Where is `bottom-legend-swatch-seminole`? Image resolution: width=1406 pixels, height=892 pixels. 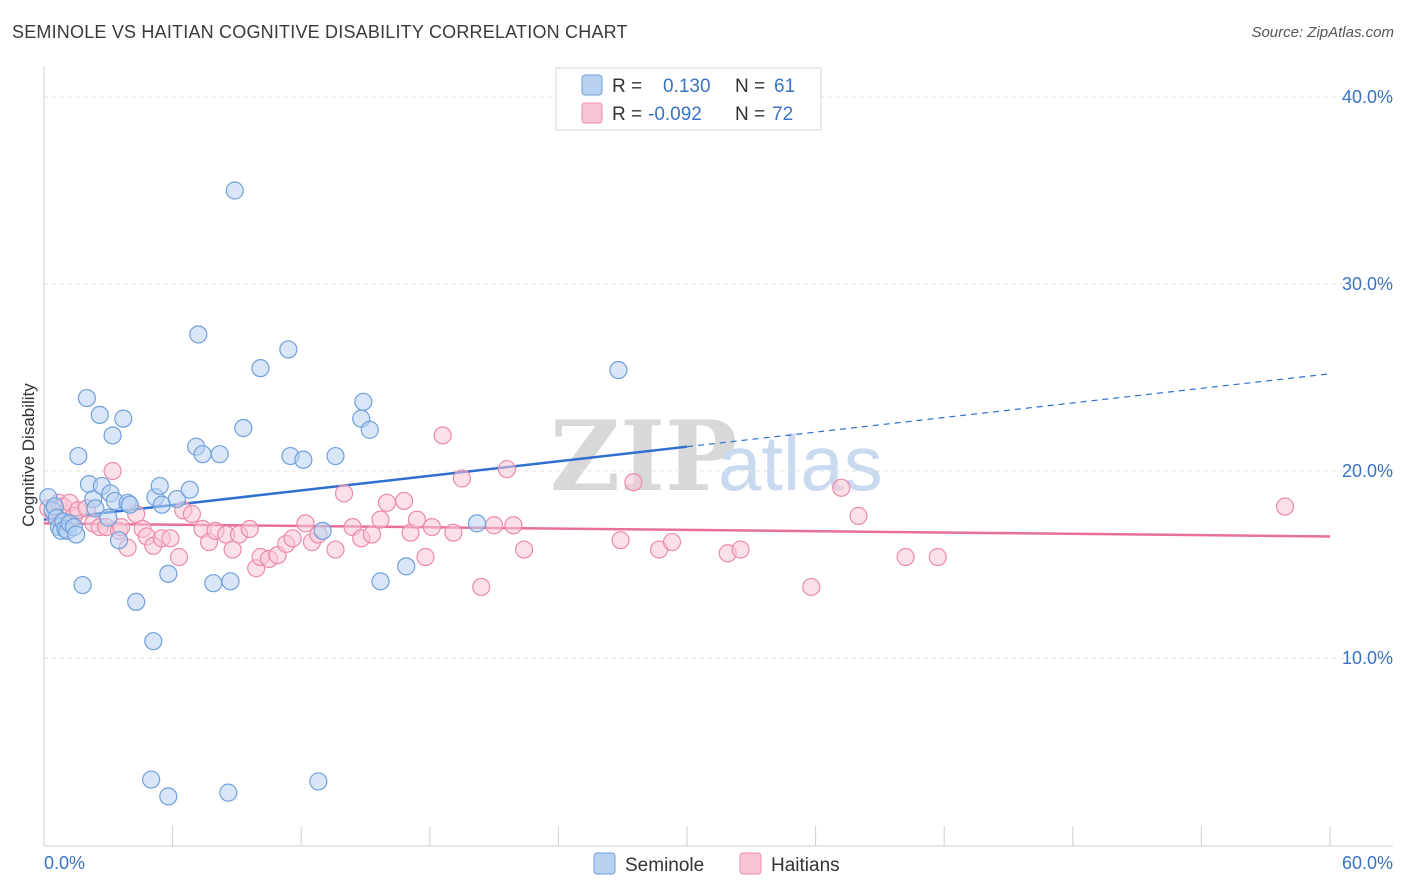 bottom-legend-swatch-seminole is located at coordinates (604, 863).